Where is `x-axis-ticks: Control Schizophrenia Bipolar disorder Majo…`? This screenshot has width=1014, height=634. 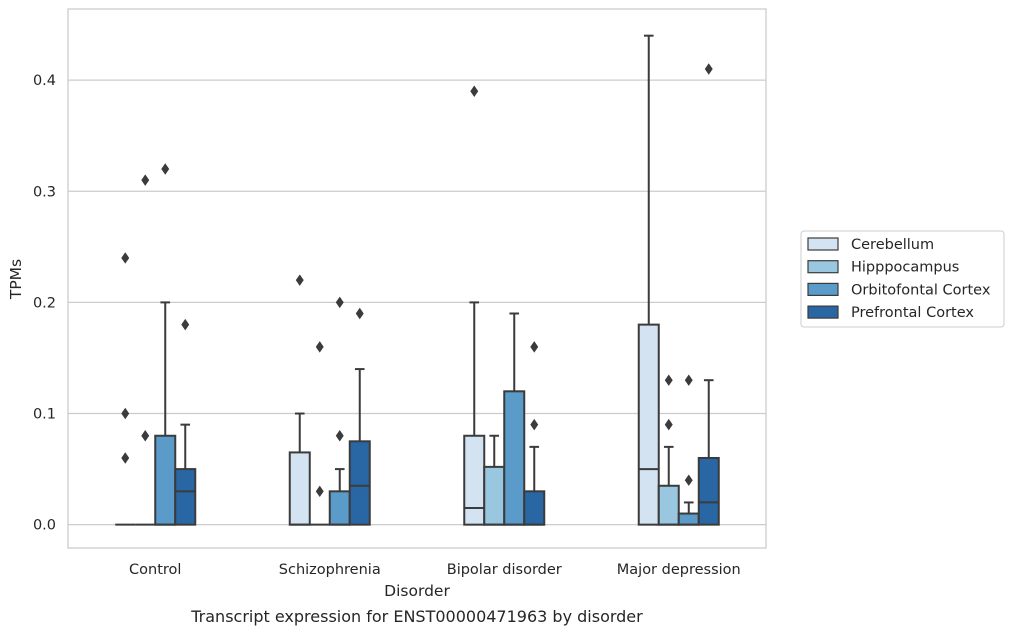 x-axis-ticks: Control Schizophrenia Bipolar disorder Majo… is located at coordinates (435, 570).